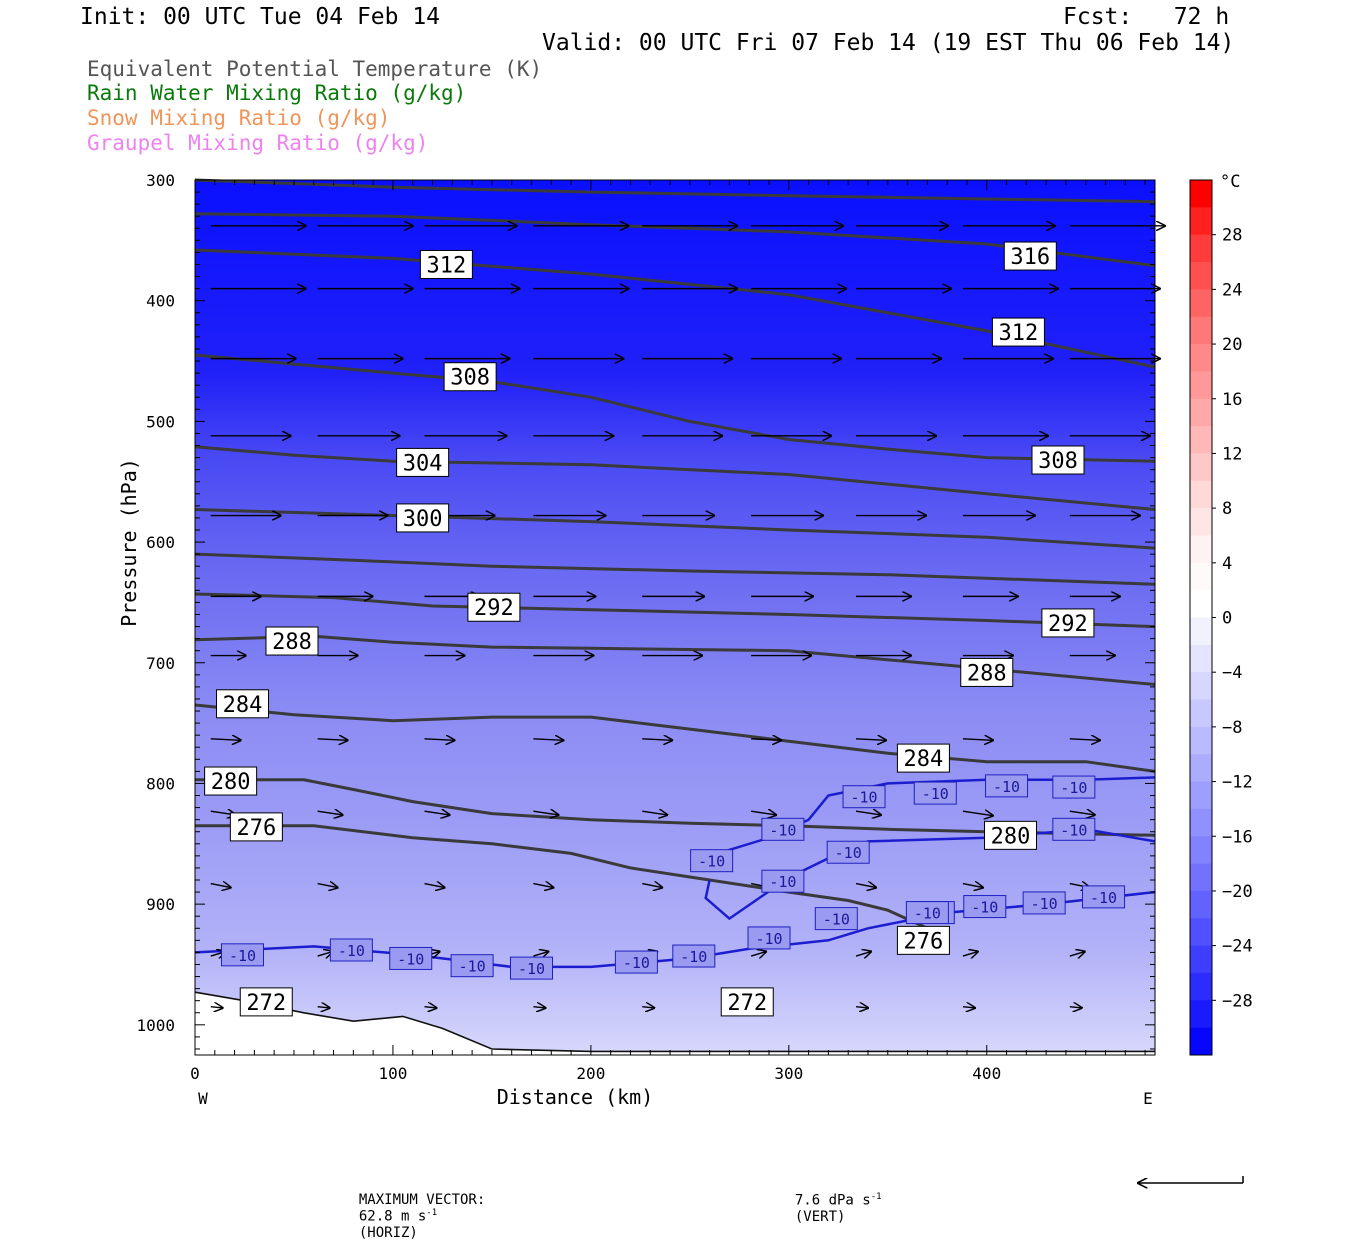 This screenshot has height=1241, width=1350. I want to click on theta-e-label: 280, so click(231, 782).